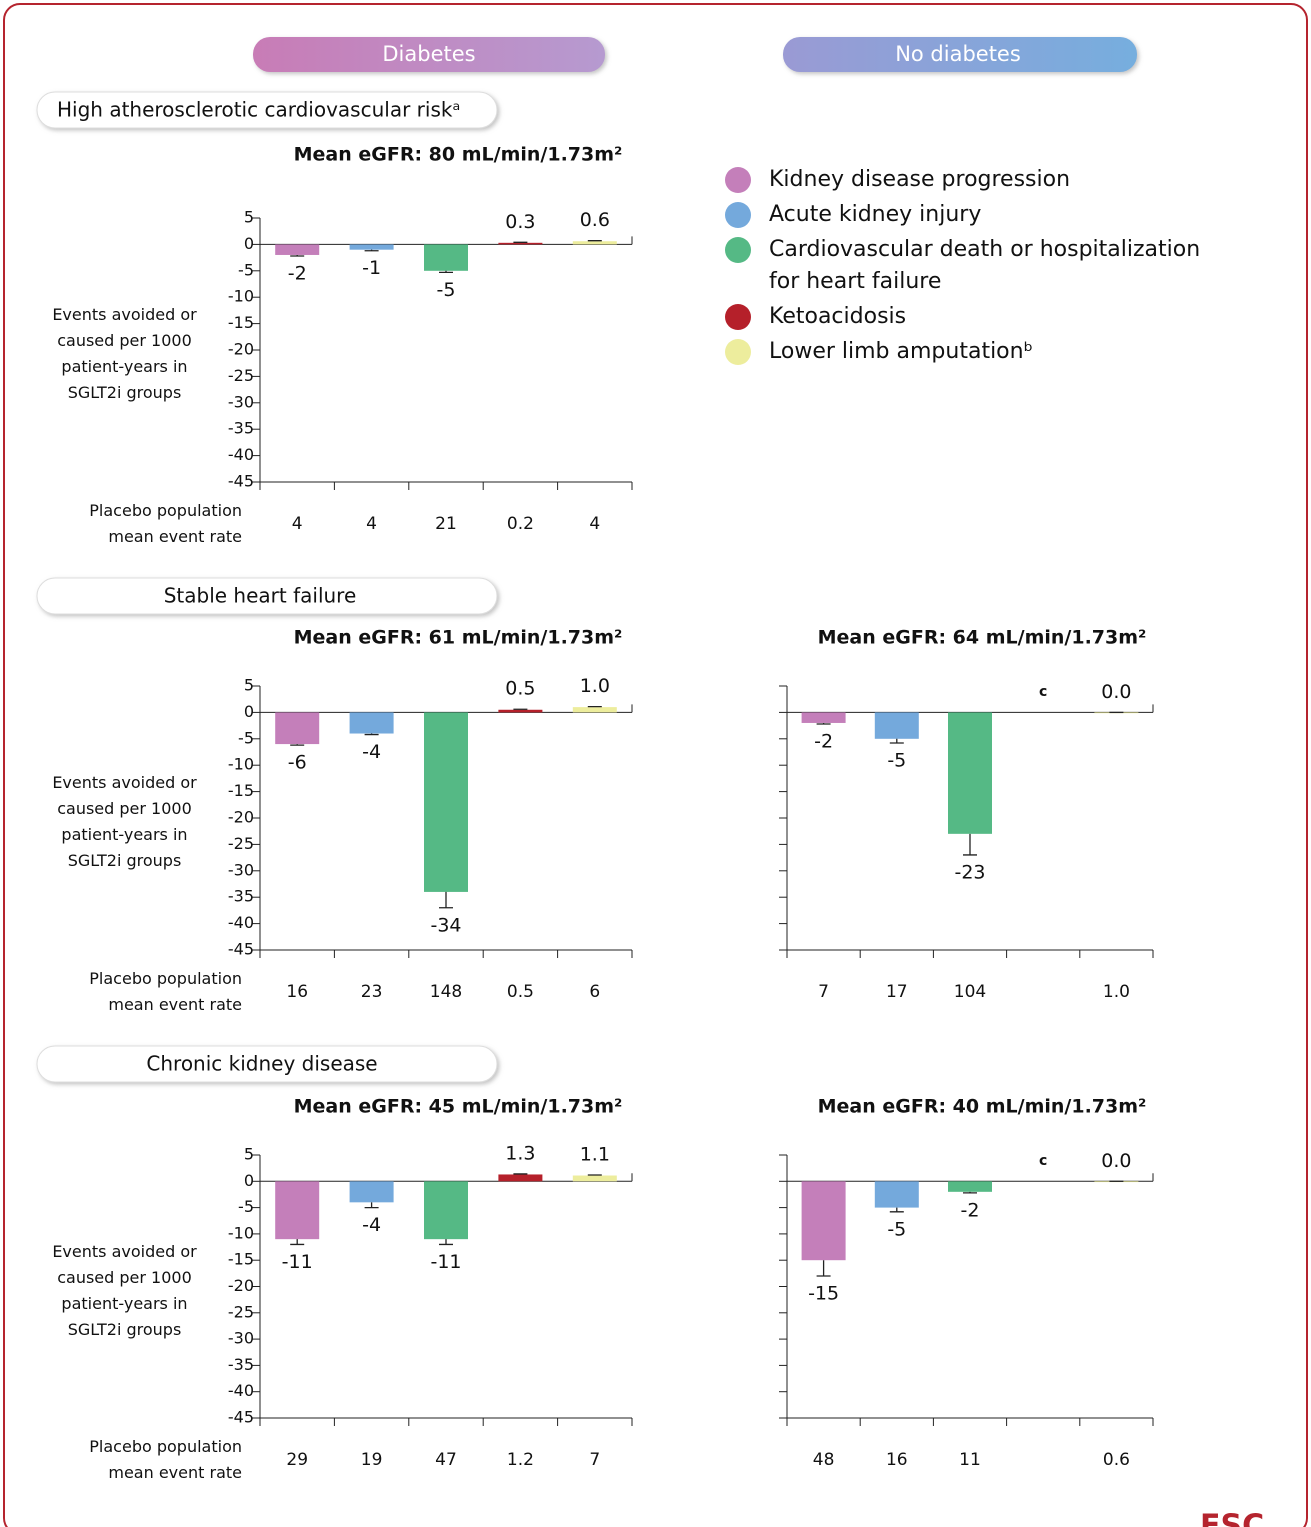 The height and width of the screenshot is (1527, 1311). I want to click on value-label: -6, so click(297, 763).